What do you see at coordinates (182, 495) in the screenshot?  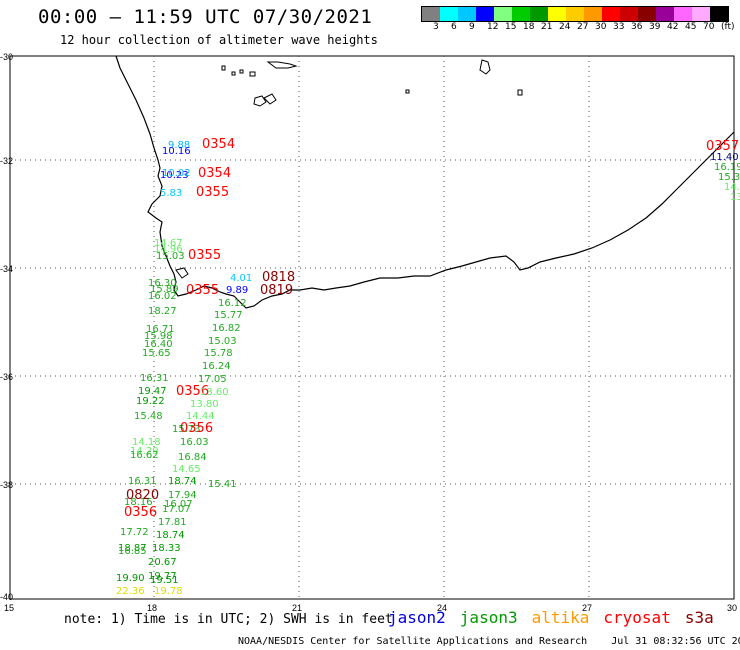 I see `wave-height-label: 17.94` at bounding box center [182, 495].